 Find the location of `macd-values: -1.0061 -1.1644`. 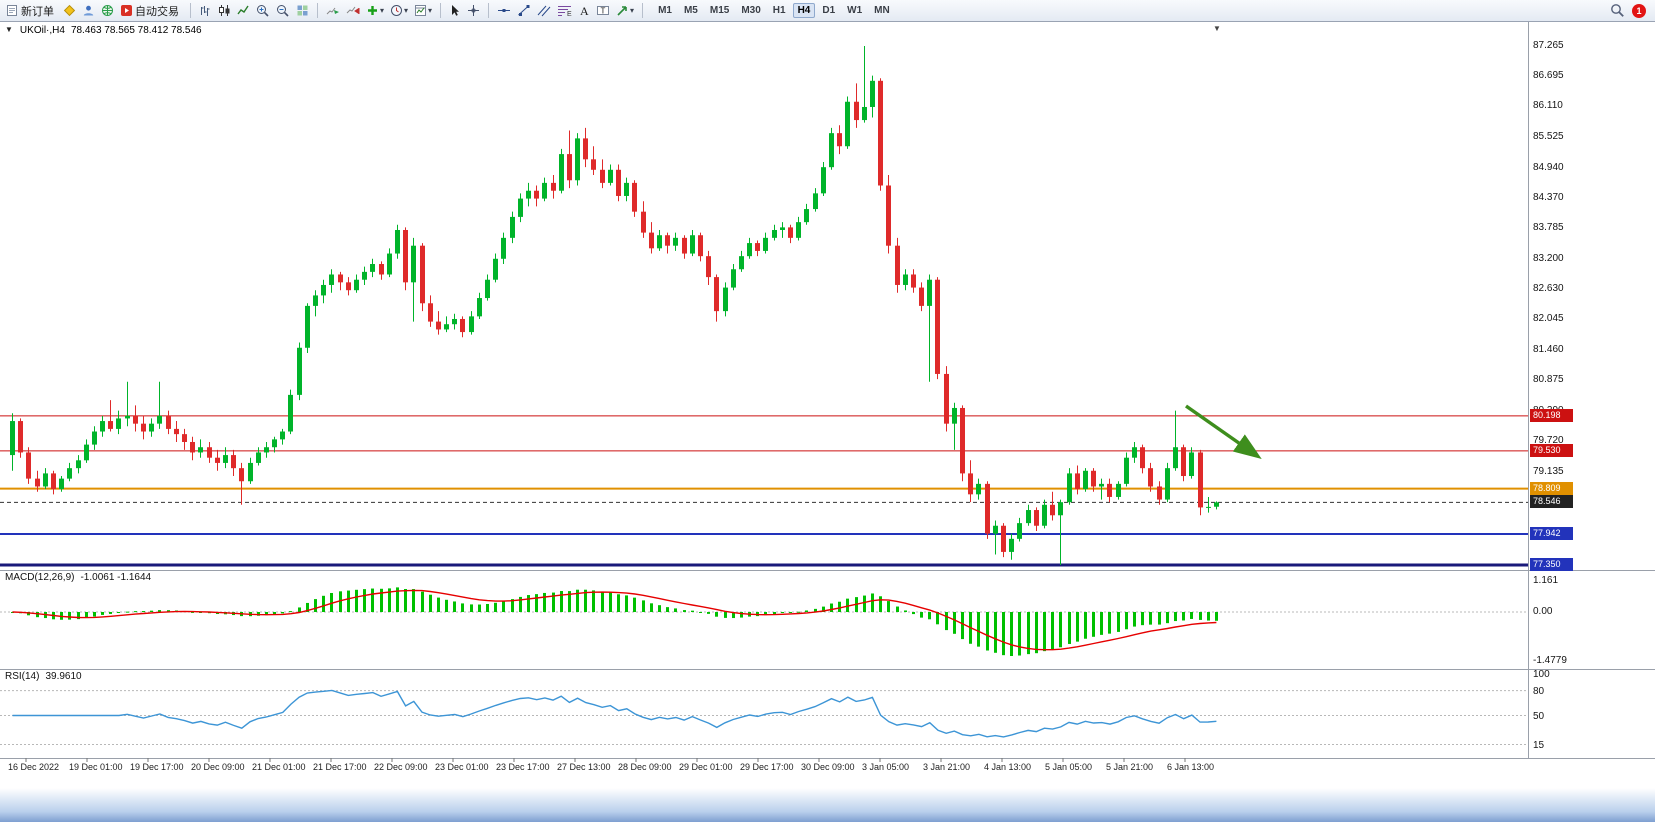

macd-values: -1.0061 -1.1644 is located at coordinates (116, 577).